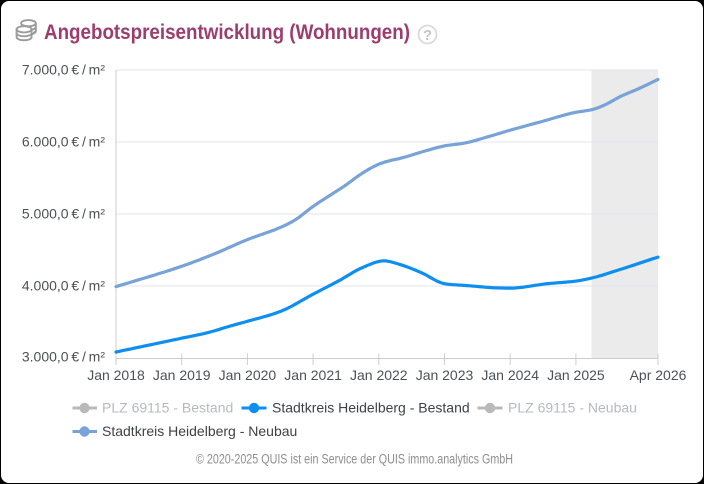 The width and height of the screenshot is (704, 484). I want to click on svg-text: 6.000,0 € / m², so click(63, 142).